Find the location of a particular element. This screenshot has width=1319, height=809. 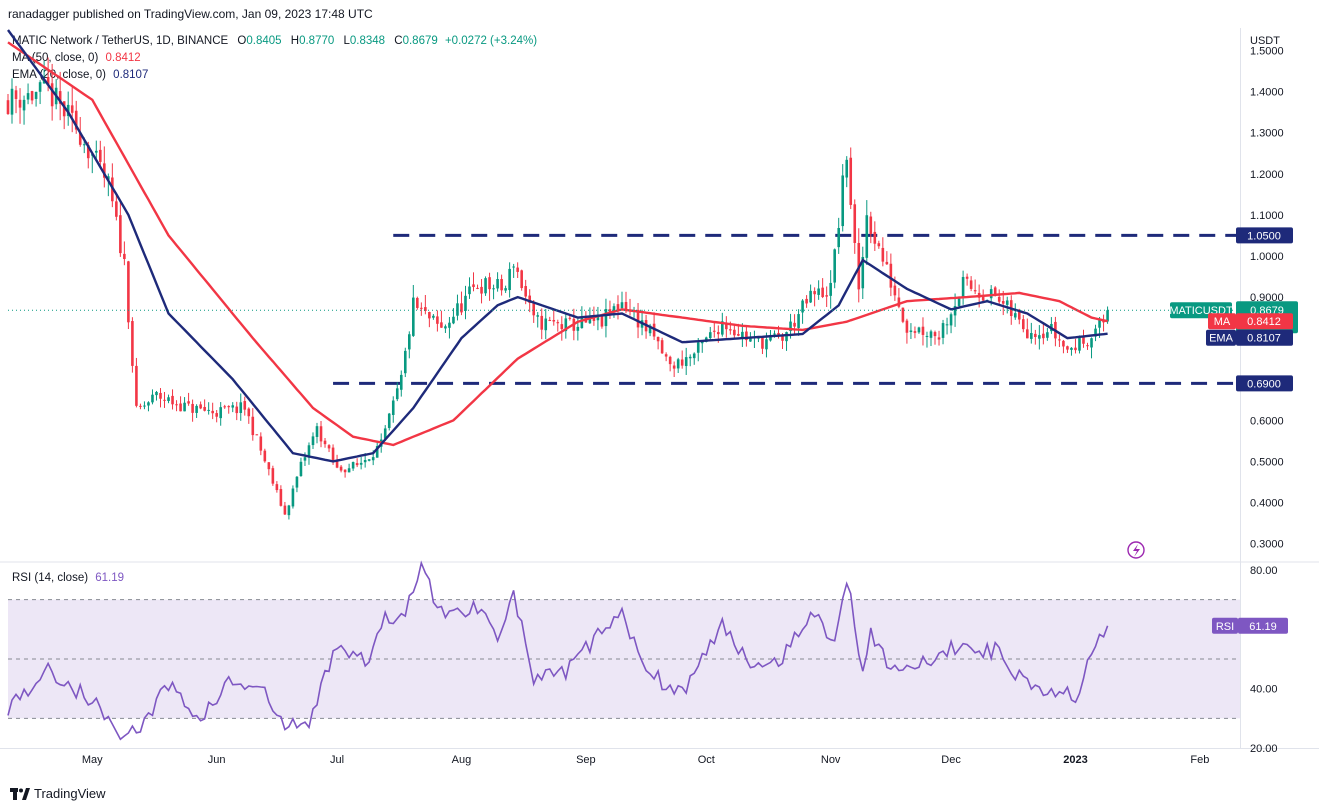

ema-legend: EMA (20, close, 0) 0.8107 is located at coordinates (80, 75).